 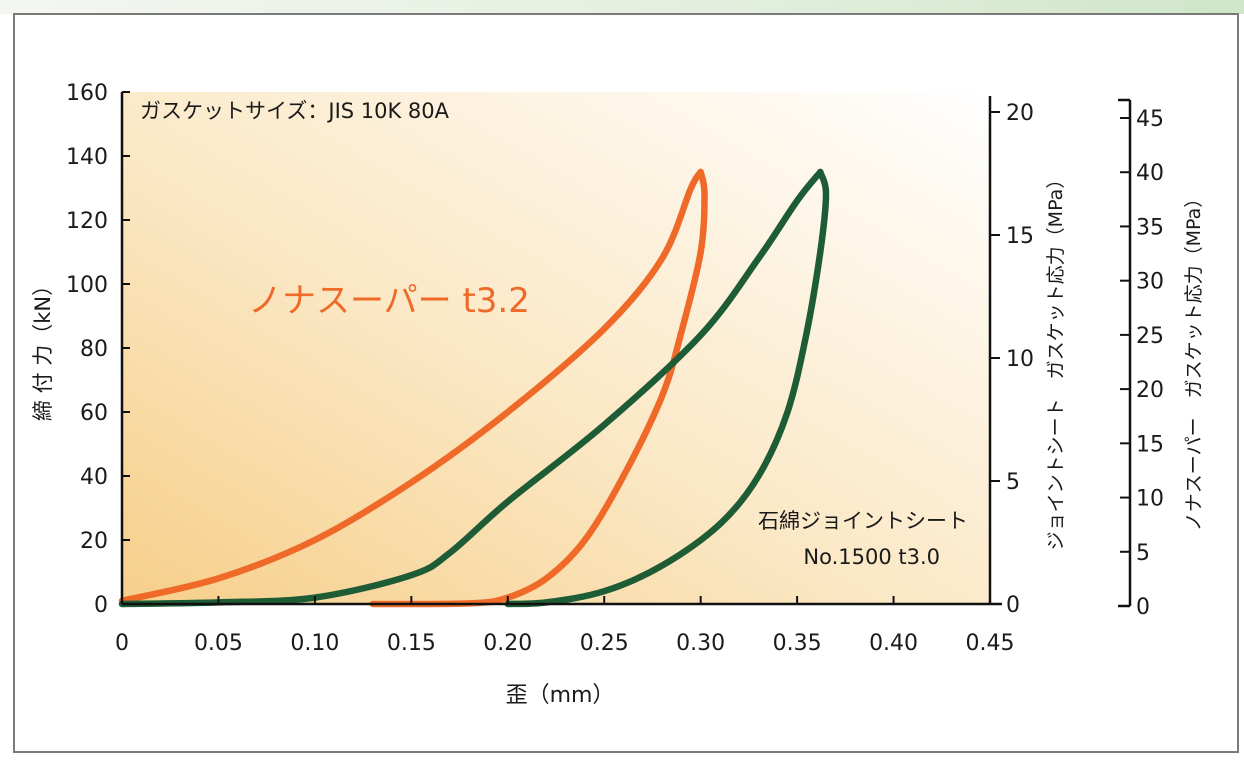 What do you see at coordinates (43, 348) in the screenshot?
I see `y-axis-title: 締 付 力（kN）` at bounding box center [43, 348].